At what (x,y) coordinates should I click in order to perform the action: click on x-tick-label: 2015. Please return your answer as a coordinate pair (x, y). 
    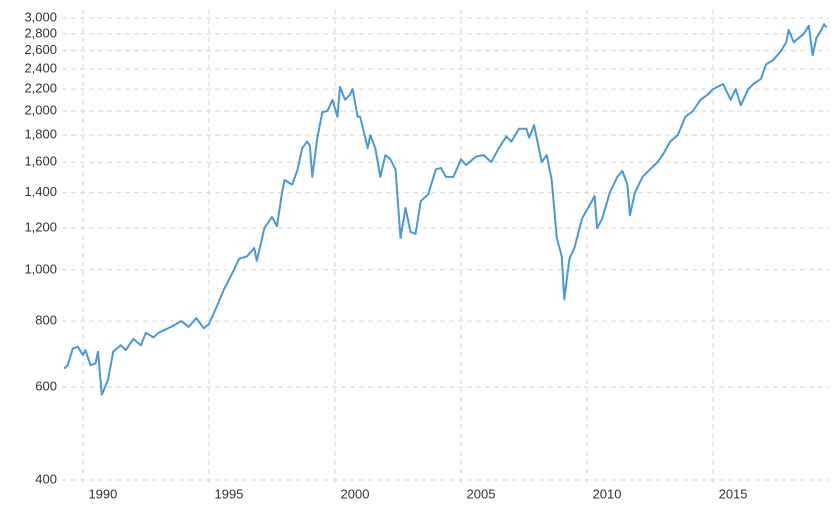
    Looking at the image, I should click on (733, 493).